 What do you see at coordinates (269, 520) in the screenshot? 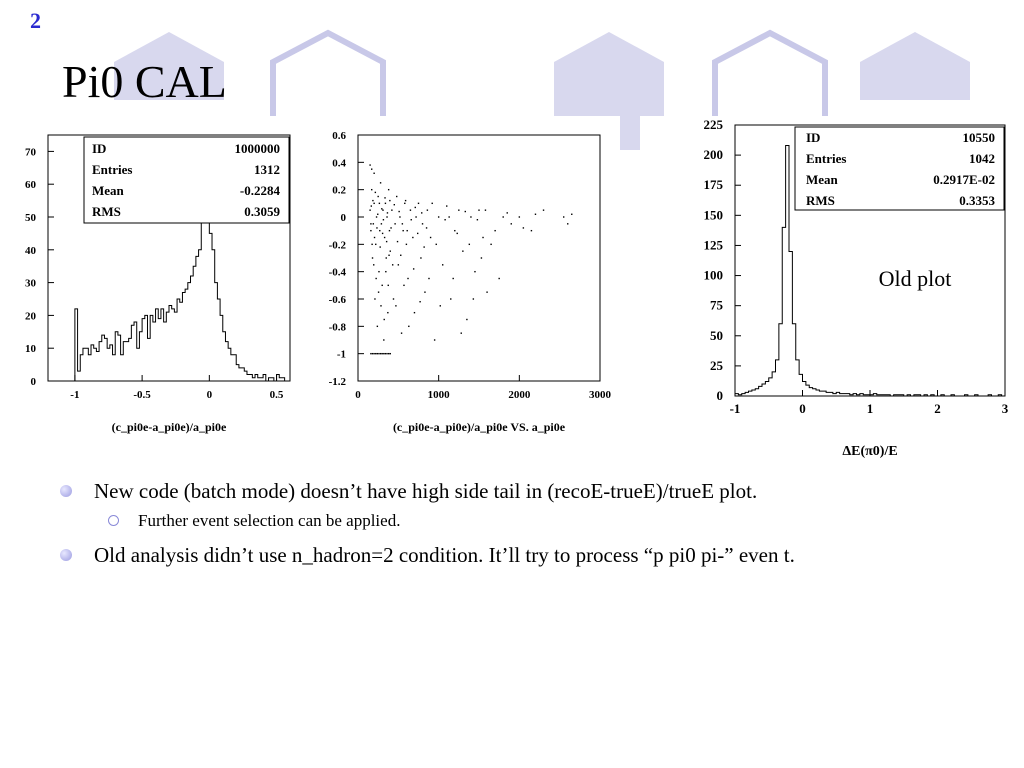
I see `sub-bullet-text: Further event selection can be applied.` at bounding box center [269, 520].